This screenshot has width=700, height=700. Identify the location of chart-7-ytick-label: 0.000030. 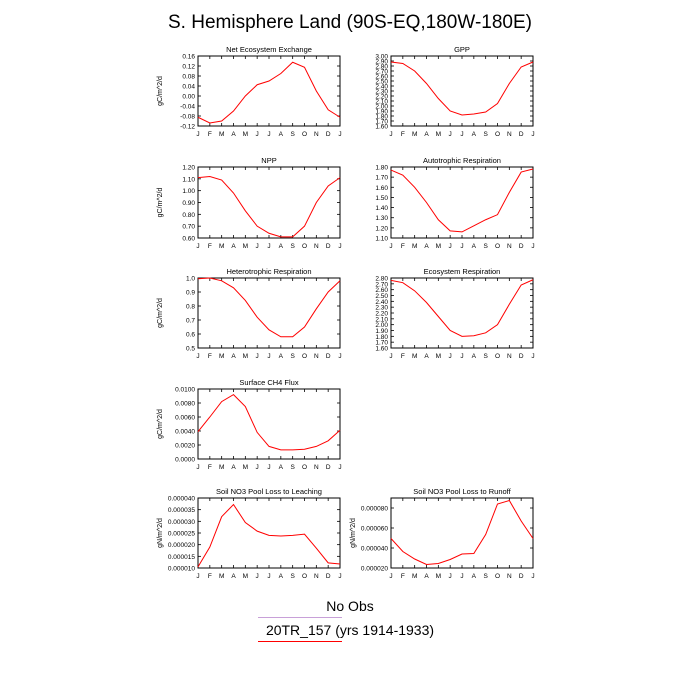
(181, 522).